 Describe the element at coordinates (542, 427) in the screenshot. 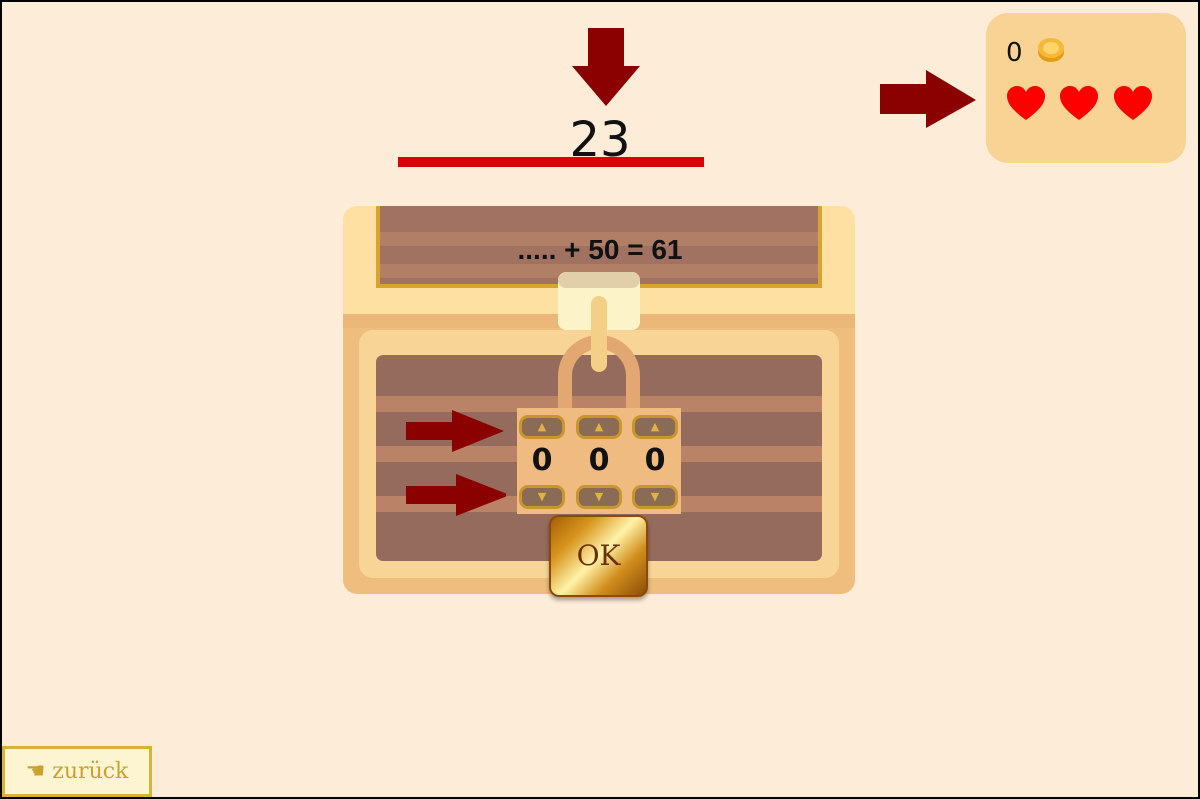

I see `digit-1-up-button: ▲` at that location.